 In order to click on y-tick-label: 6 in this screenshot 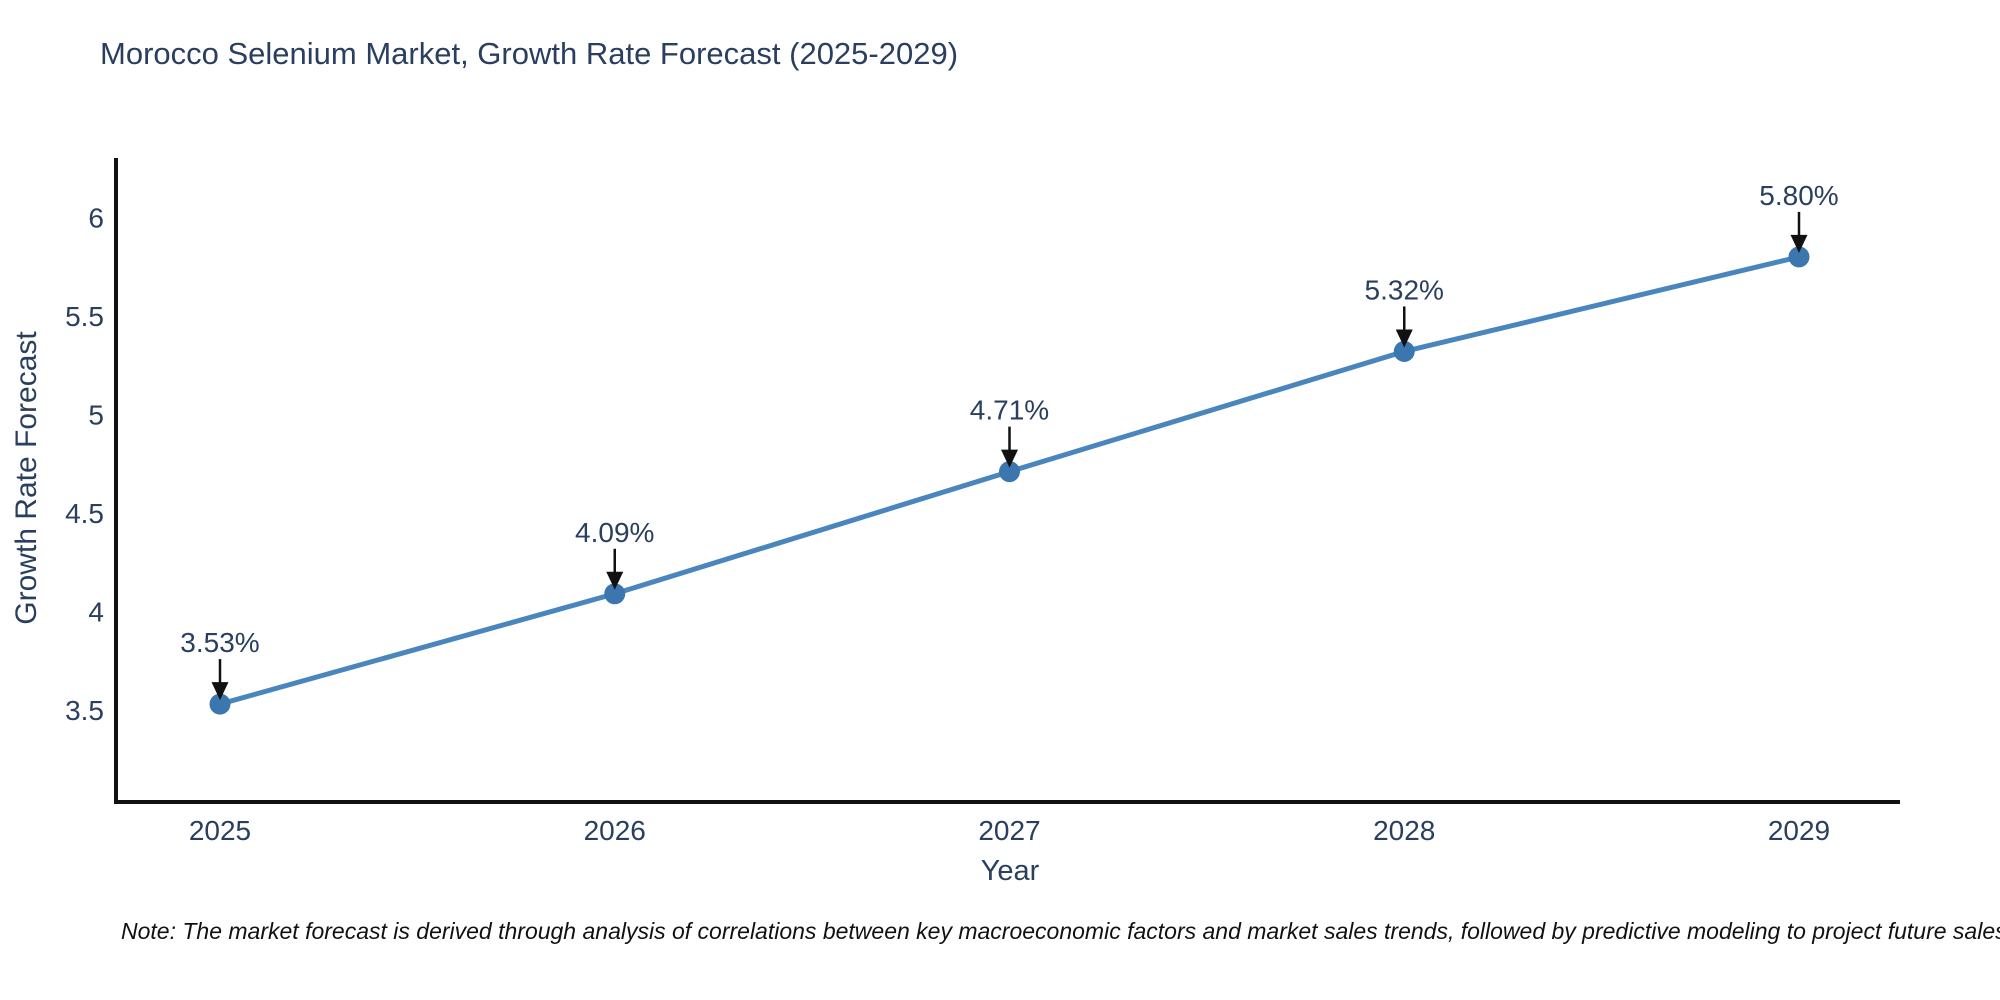, I will do `click(96, 218)`.